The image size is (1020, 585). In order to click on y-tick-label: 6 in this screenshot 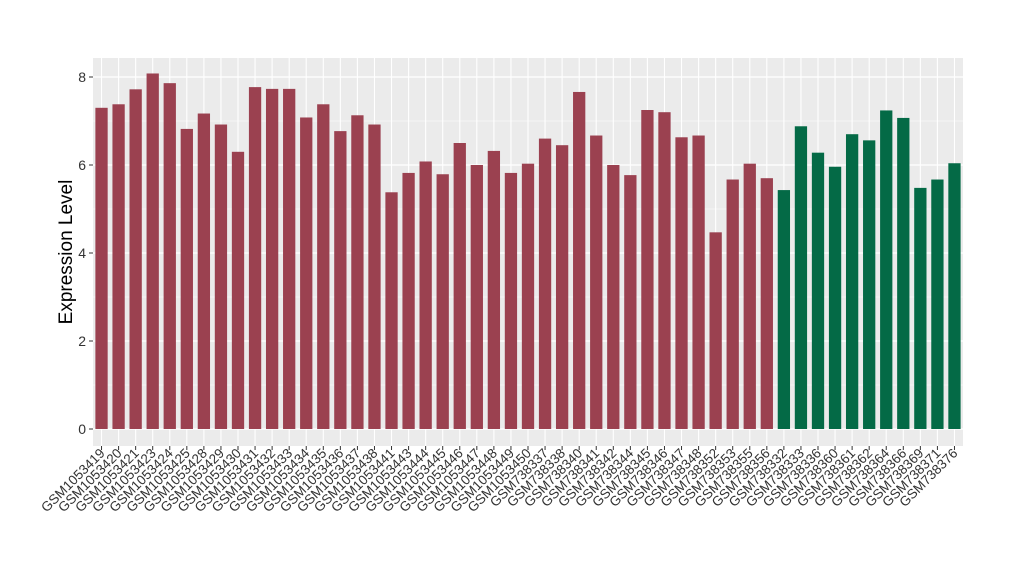, I will do `click(82, 165)`.